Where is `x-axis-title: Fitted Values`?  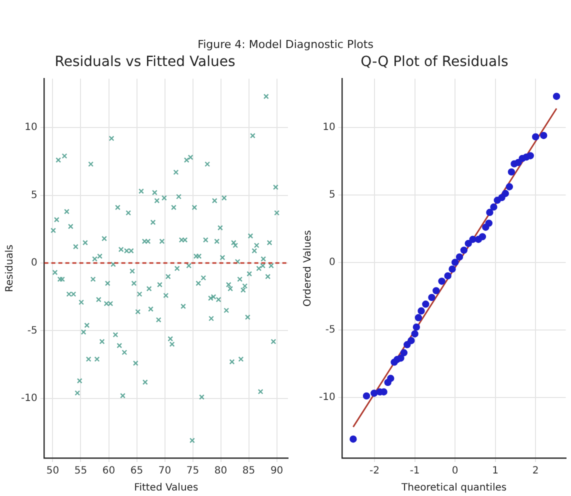 x-axis-title: Fitted Values is located at coordinates (166, 488).